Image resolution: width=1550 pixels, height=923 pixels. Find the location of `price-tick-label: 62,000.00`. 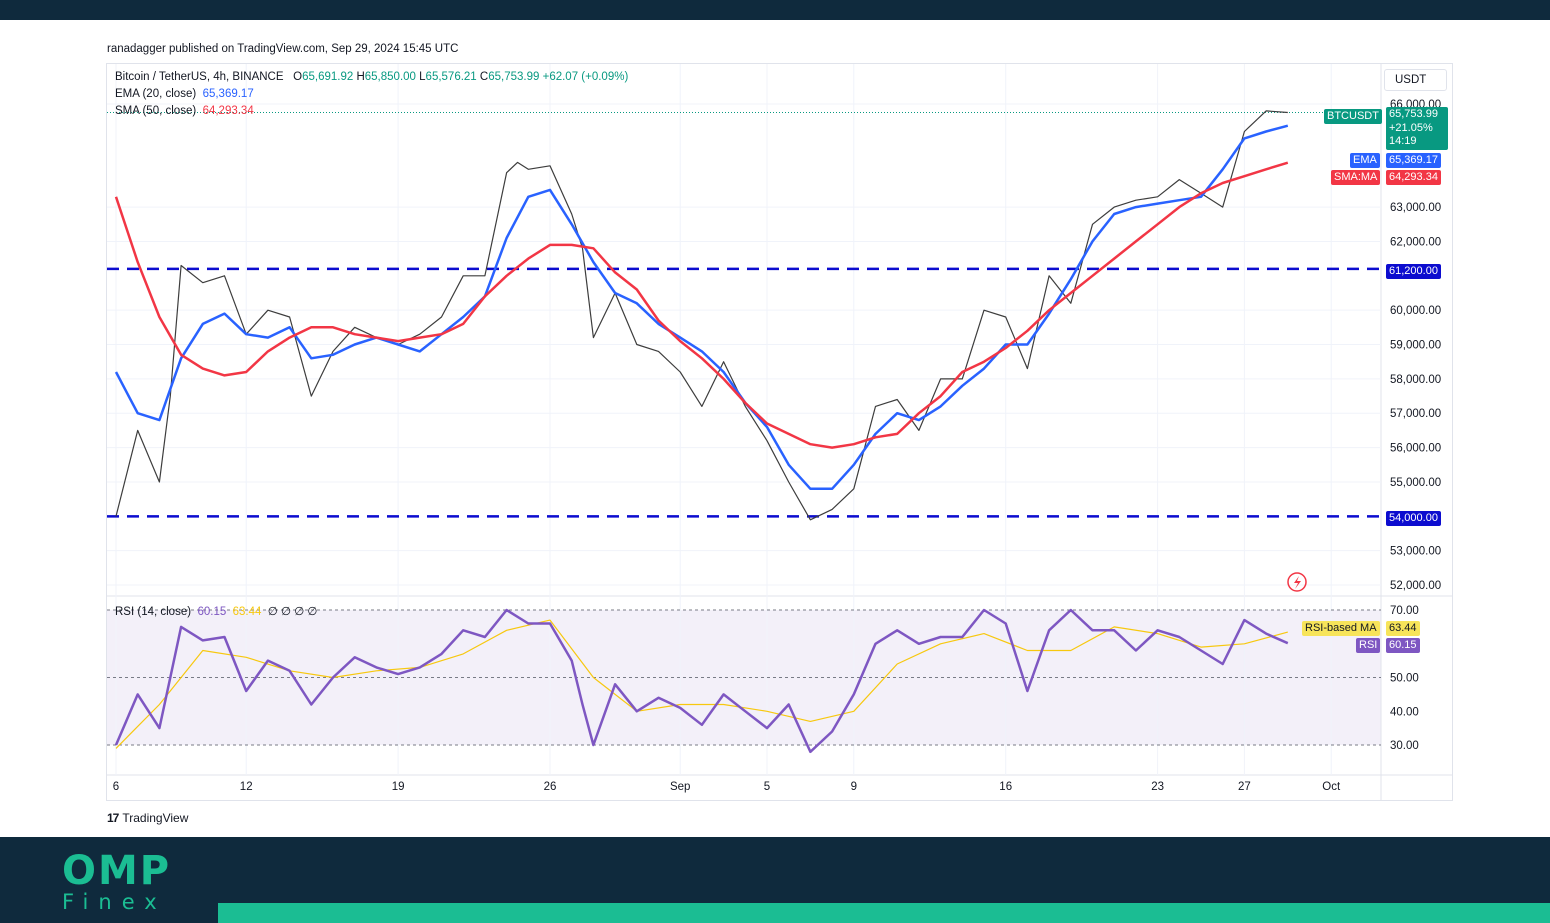

price-tick-label: 62,000.00 is located at coordinates (1415, 242).